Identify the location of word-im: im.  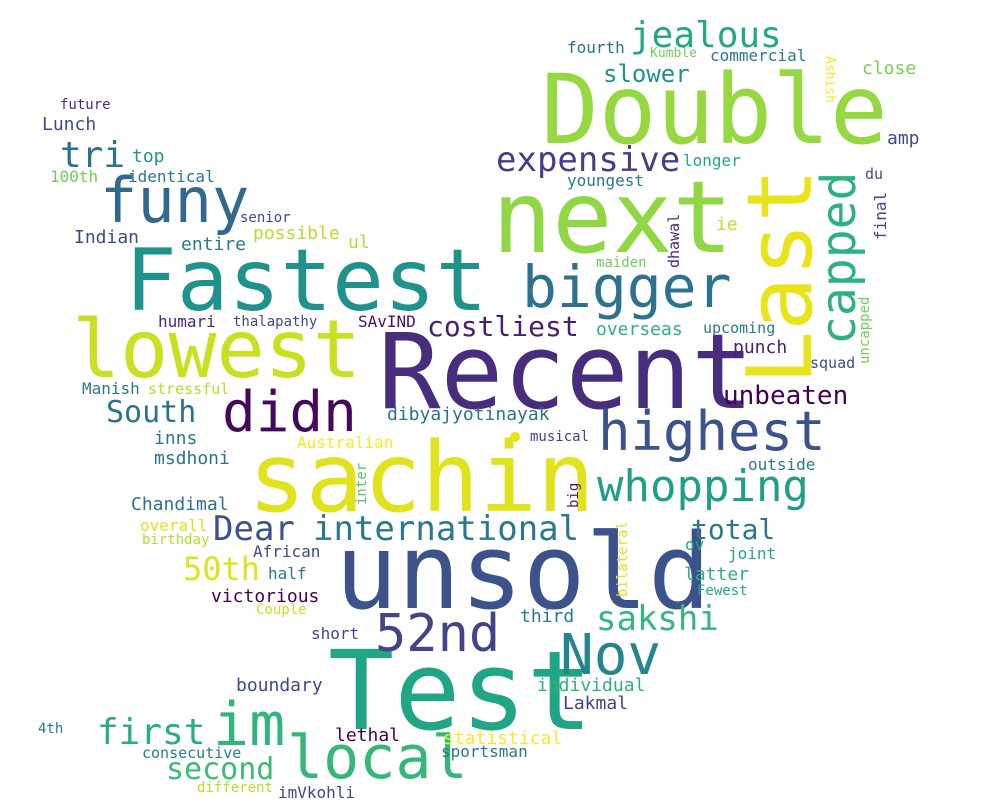
(249, 725).